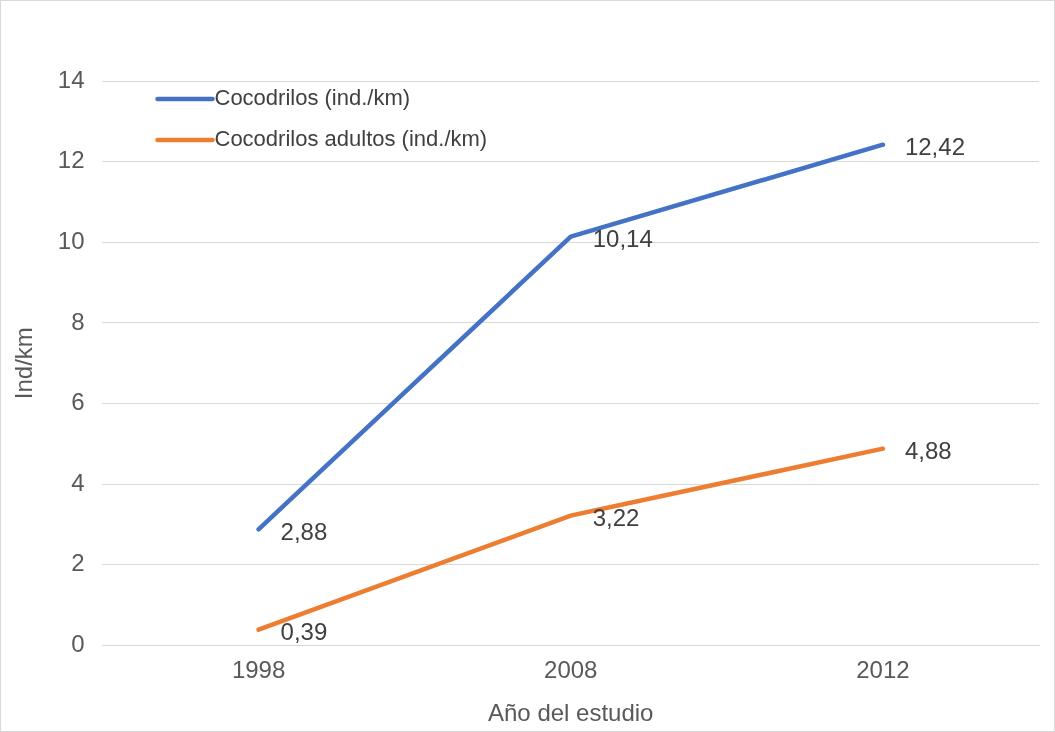 This screenshot has width=1055, height=732. I want to click on data-label: 12,42, so click(934, 147).